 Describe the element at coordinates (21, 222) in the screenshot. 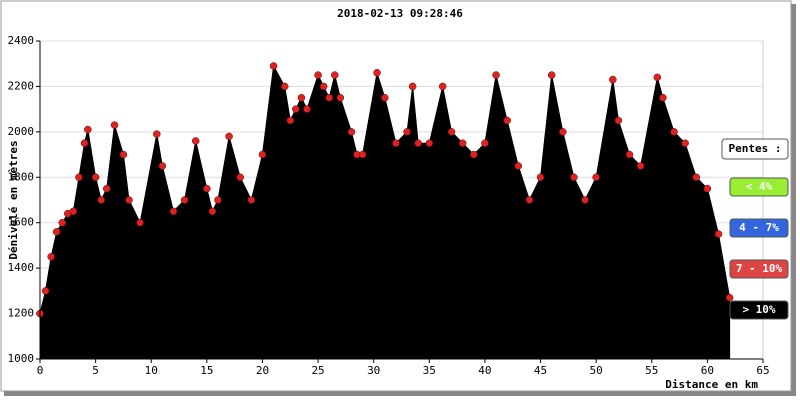

I see `y-tick-label: 1600` at that location.